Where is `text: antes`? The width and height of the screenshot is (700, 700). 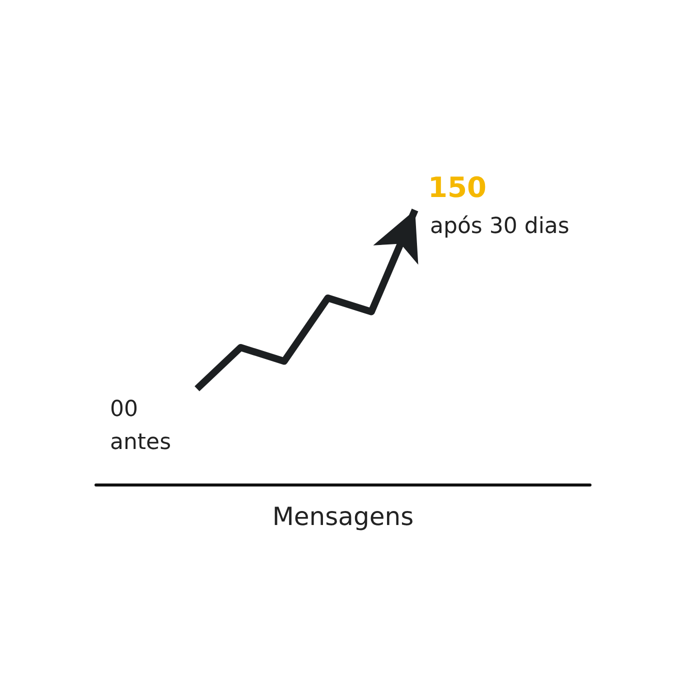 text: antes is located at coordinates (141, 442).